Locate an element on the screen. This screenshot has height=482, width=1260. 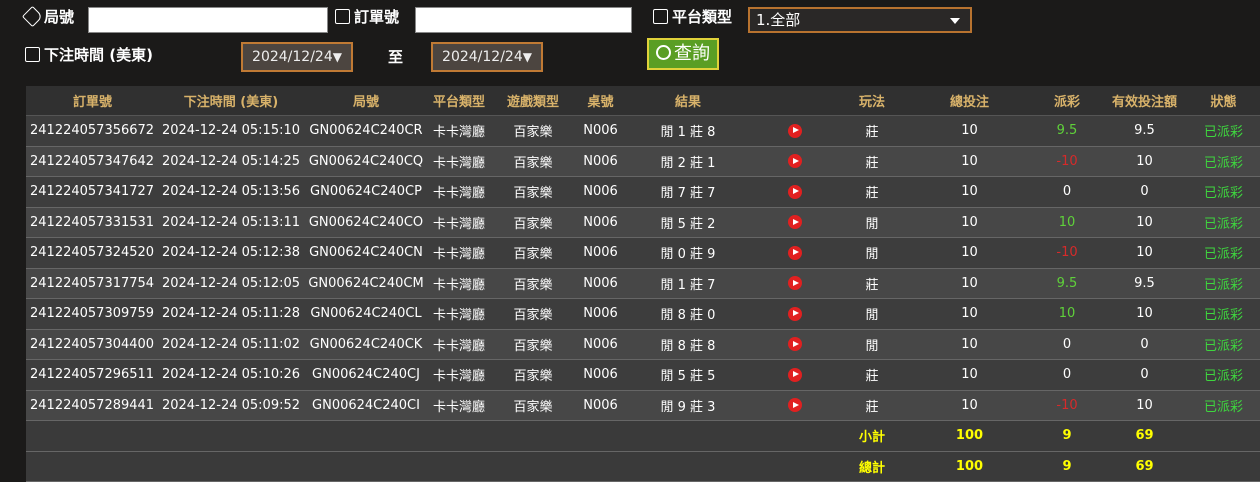
result: 閒 2 莊 1 is located at coordinates (688, 161).